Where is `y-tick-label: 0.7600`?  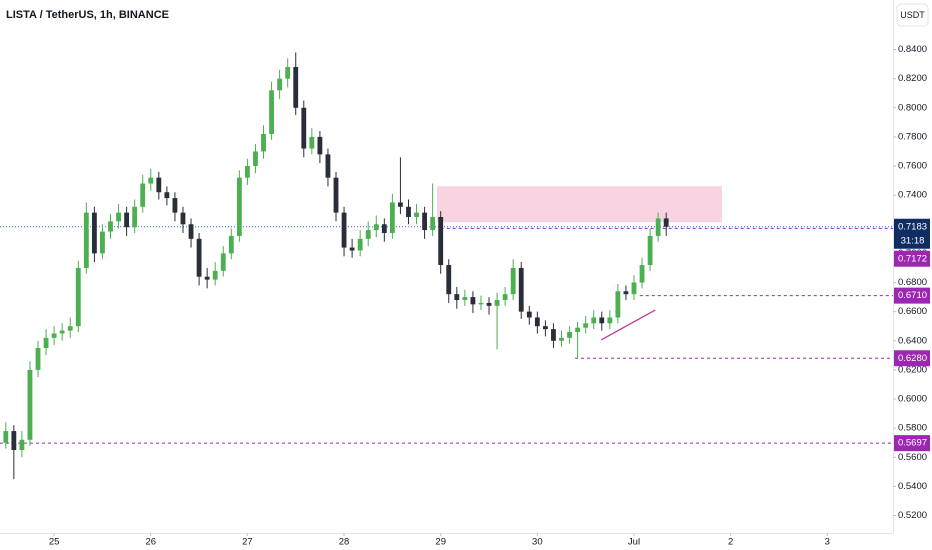
y-tick-label: 0.7600 is located at coordinates (912, 166).